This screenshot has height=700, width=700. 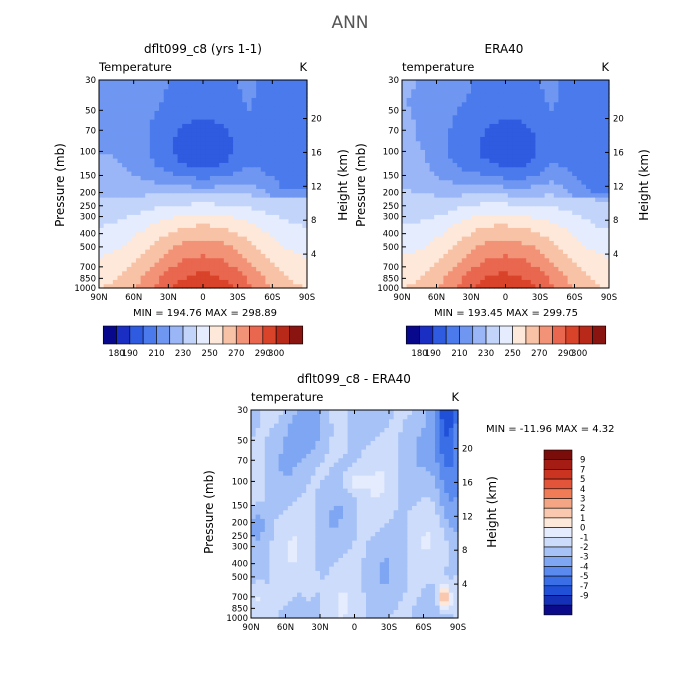 I want to click on colorbar-box, so click(x=412, y=335).